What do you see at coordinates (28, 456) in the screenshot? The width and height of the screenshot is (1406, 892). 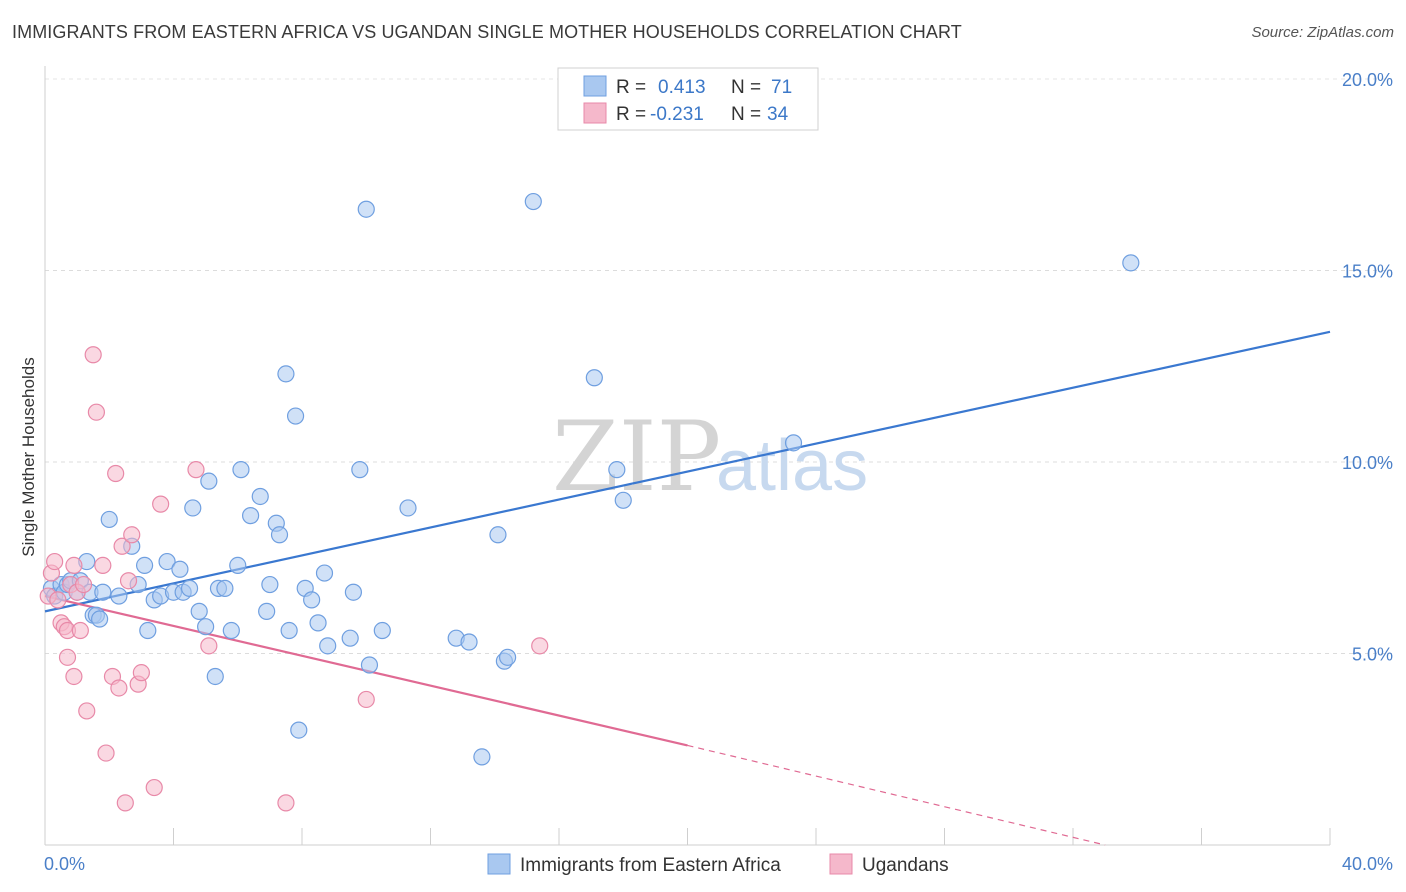 I see `y-axis-label: Single Mother Households` at bounding box center [28, 456].